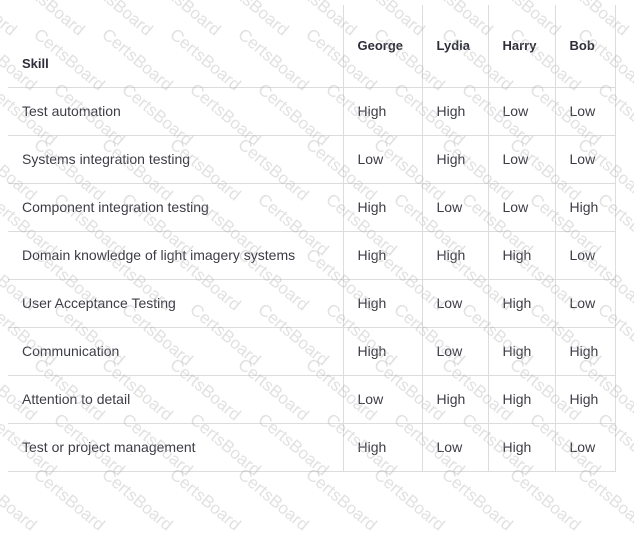 This screenshot has height=535, width=634. I want to click on skill-cell: Attention to detail, so click(176, 399).